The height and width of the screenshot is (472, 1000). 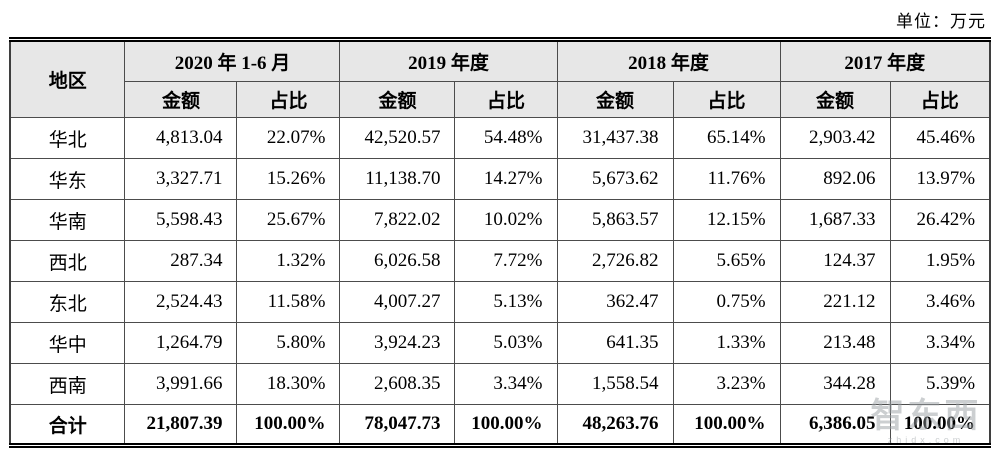 What do you see at coordinates (397, 220) in the screenshot?
I see `amount-cell: 7,822.02` at bounding box center [397, 220].